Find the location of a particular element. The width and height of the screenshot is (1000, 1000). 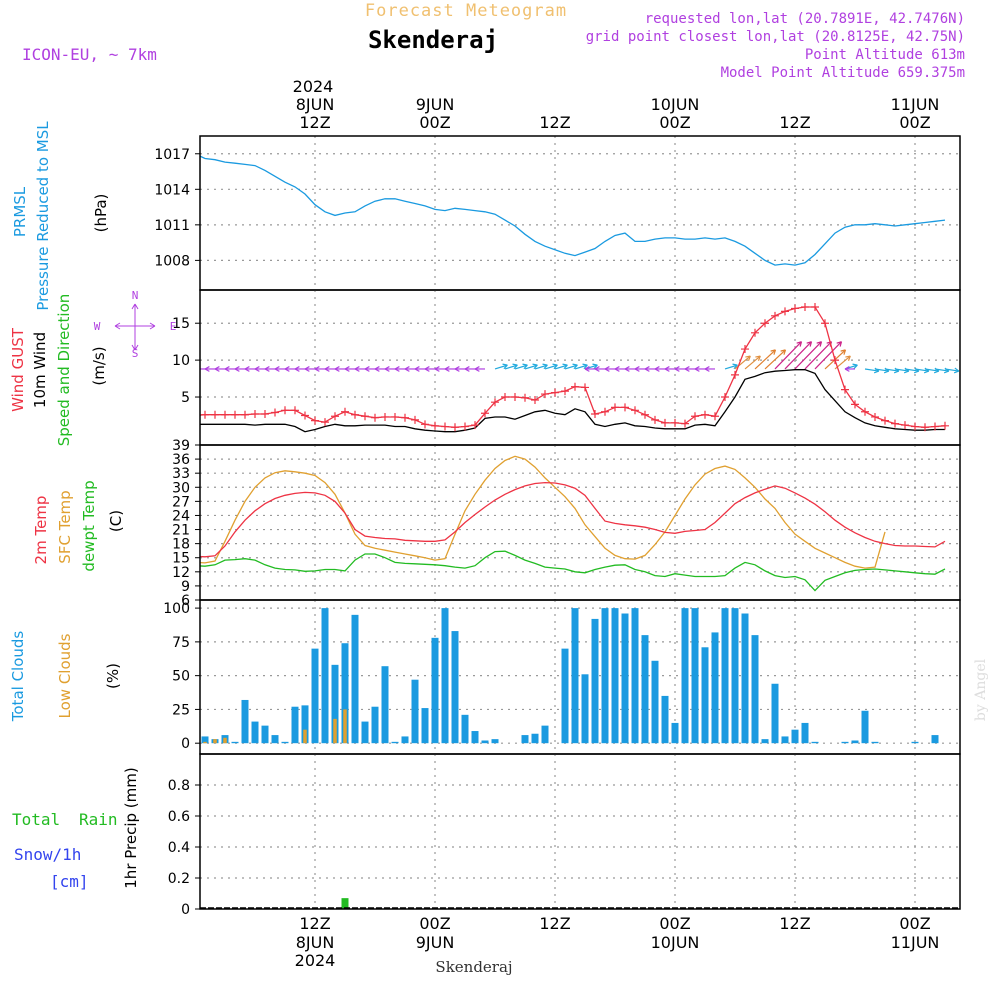

label-precip-mm: 1hr Precip (mm) is located at coordinates (131, 827).